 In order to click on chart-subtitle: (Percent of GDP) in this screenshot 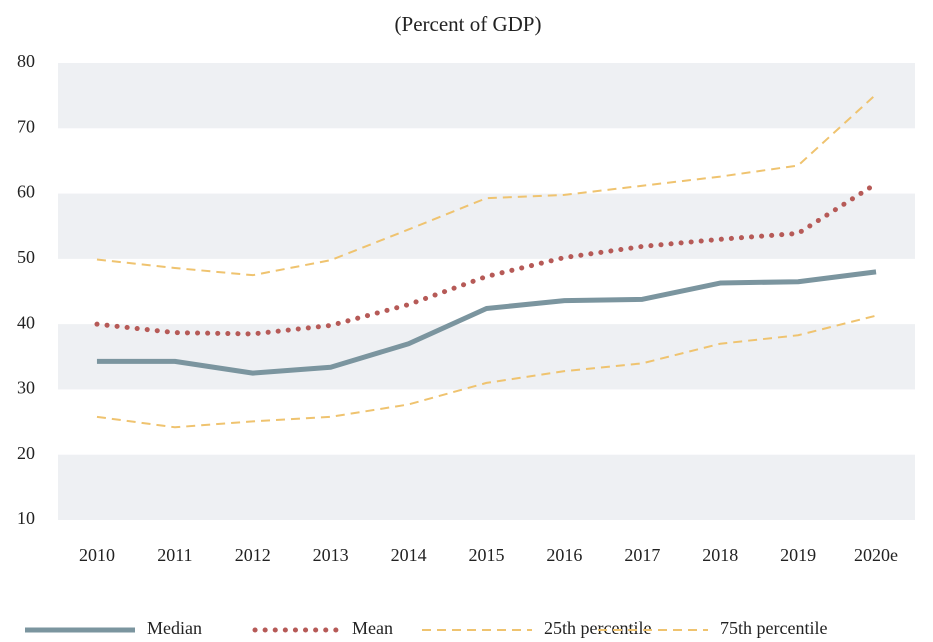, I will do `click(468, 24)`.